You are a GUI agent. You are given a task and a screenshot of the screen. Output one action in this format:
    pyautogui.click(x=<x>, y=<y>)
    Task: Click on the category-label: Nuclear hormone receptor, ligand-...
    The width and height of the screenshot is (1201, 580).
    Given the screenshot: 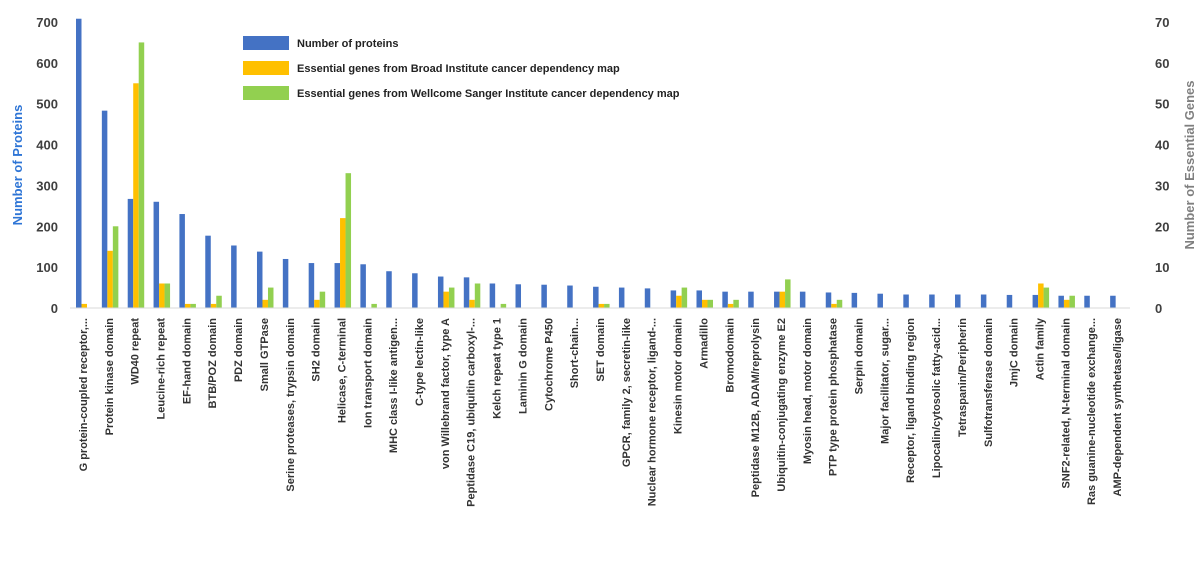 What is the action you would take?
    pyautogui.click(x=653, y=412)
    